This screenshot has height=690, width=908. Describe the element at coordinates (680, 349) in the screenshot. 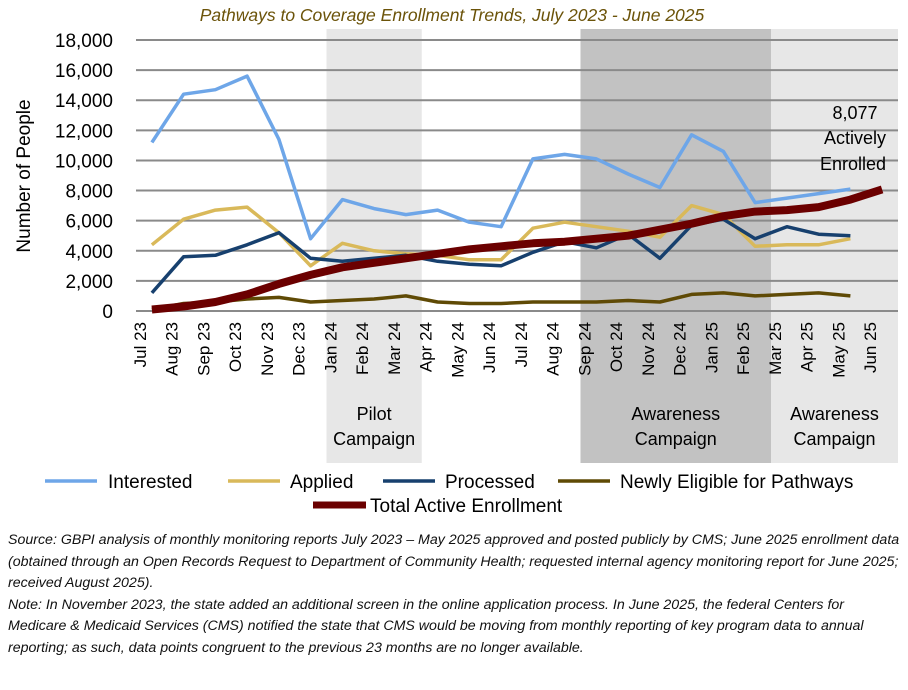

I see `x-tick-label: Dec 24` at that location.